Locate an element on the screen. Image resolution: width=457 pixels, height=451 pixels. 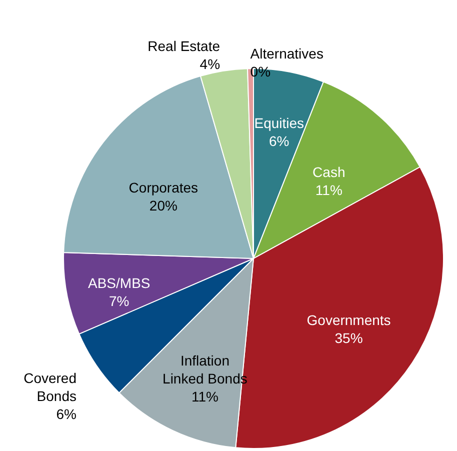
slice-label: Covered Bonds is located at coordinates (50, 387).